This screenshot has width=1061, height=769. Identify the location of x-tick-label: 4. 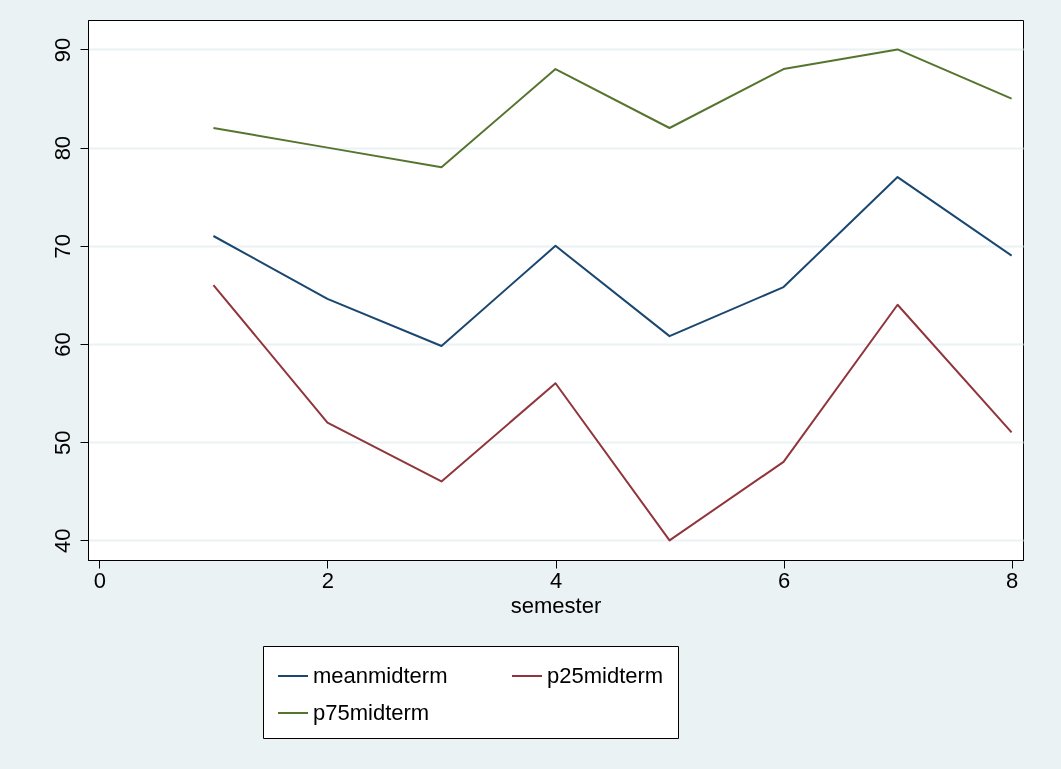
(556, 580).